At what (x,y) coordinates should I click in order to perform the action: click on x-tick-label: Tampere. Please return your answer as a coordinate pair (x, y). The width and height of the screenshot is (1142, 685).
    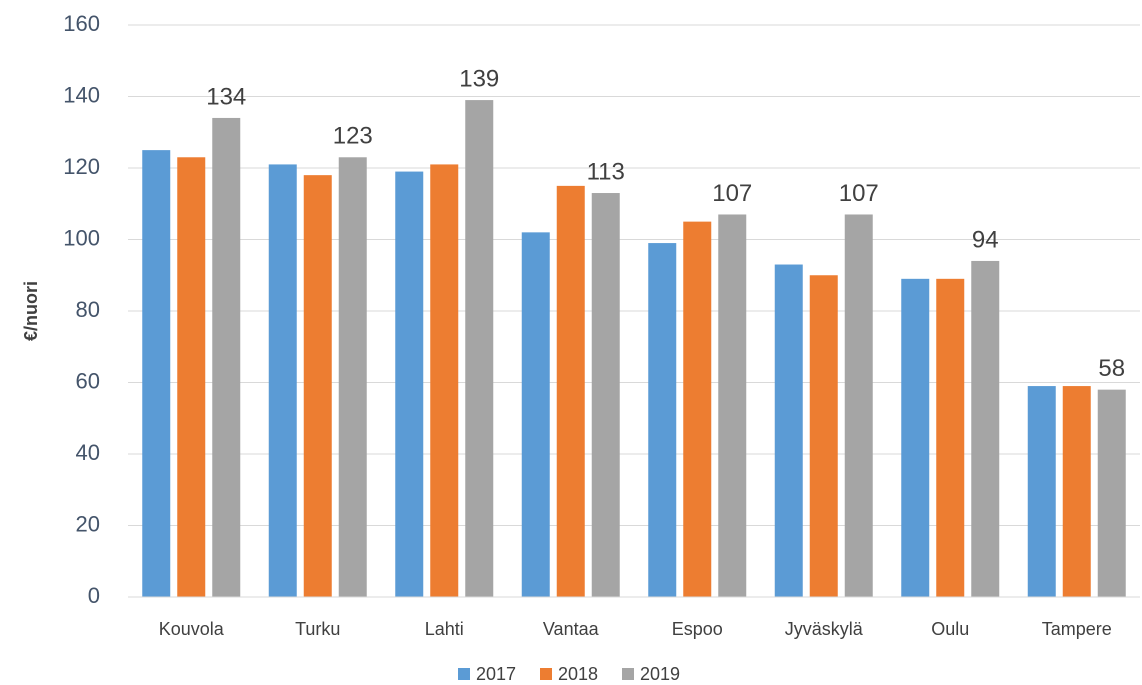
    Looking at the image, I should click on (1077, 629).